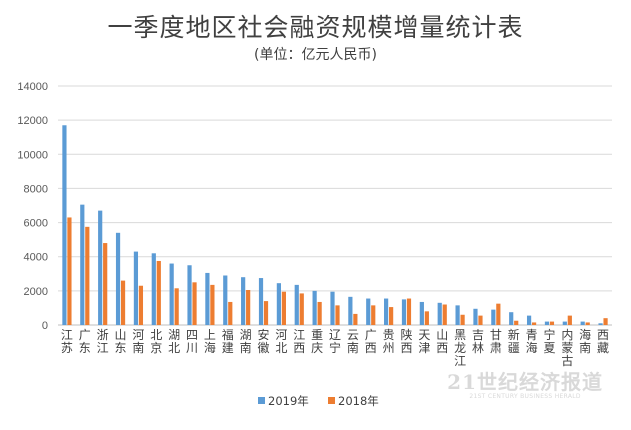  What do you see at coordinates (496, 341) in the screenshot?
I see `x-tick-label: 甘肃` at bounding box center [496, 341].